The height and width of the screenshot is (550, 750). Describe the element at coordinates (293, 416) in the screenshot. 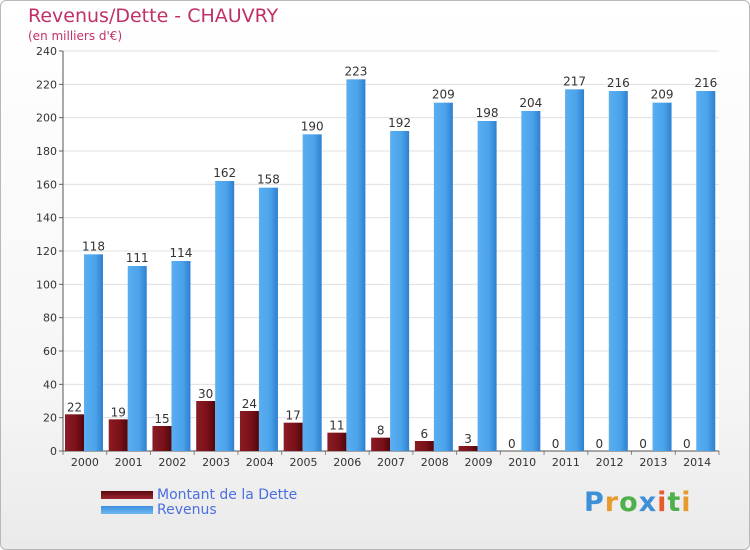

I see `data-label-debt: 17` at that location.